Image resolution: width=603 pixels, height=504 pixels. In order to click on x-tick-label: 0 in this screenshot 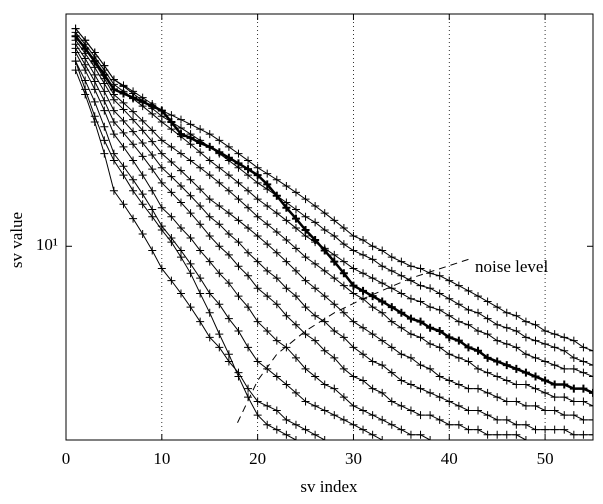, I will do `click(66, 458)`.